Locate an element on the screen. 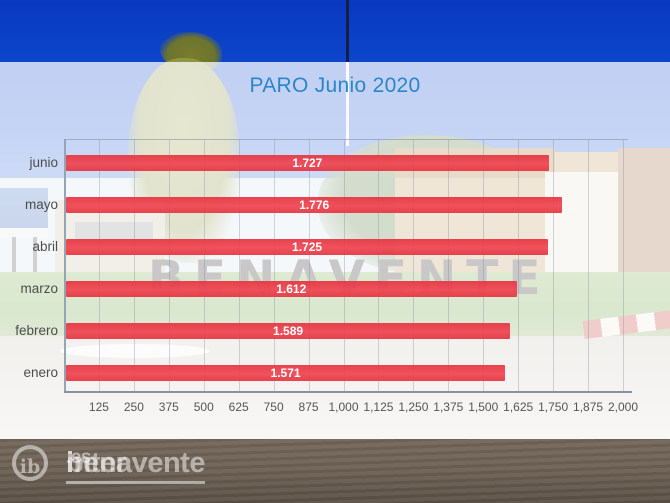 Image resolution: width=670 pixels, height=503 pixels. bar-value-label: 1.571 is located at coordinates (285, 373).